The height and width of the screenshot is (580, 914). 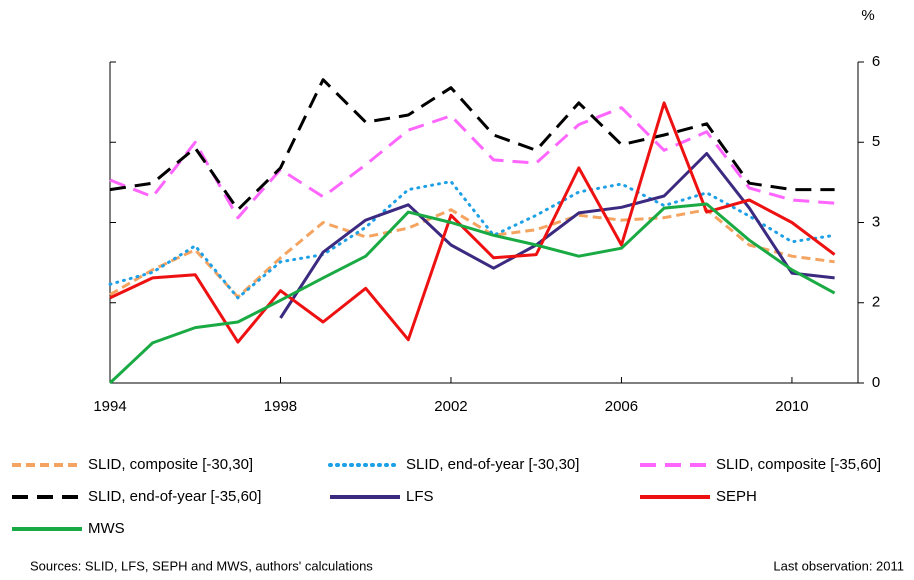 What do you see at coordinates (876, 141) in the screenshot?
I see `y-tick-label: 5` at bounding box center [876, 141].